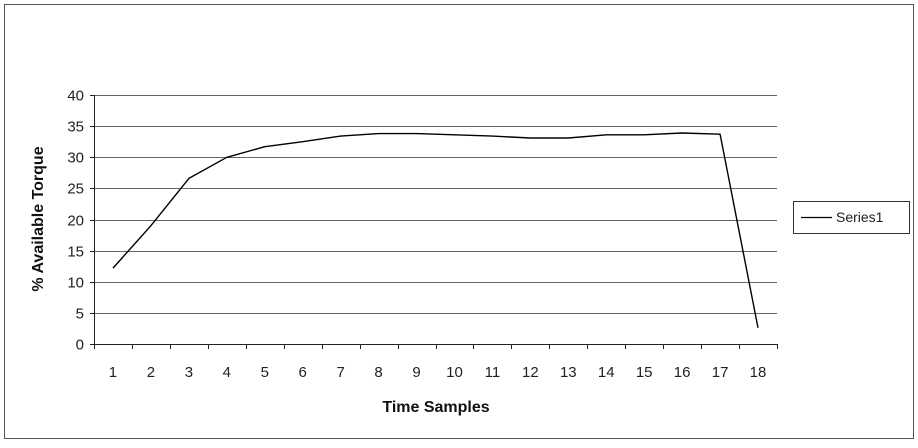 The image size is (918, 448). Describe the element at coordinates (720, 372) in the screenshot. I see `x-tick-label-17: 17` at that location.